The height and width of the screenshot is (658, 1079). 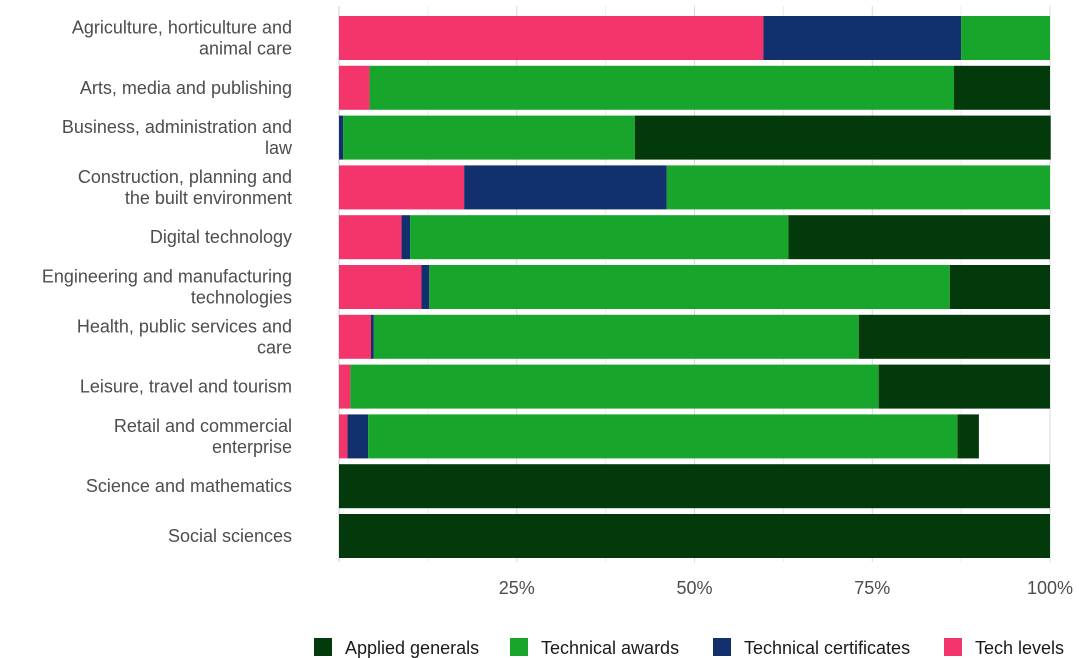 What do you see at coordinates (1019, 648) in the screenshot?
I see `legend-label: Tech levels` at bounding box center [1019, 648].